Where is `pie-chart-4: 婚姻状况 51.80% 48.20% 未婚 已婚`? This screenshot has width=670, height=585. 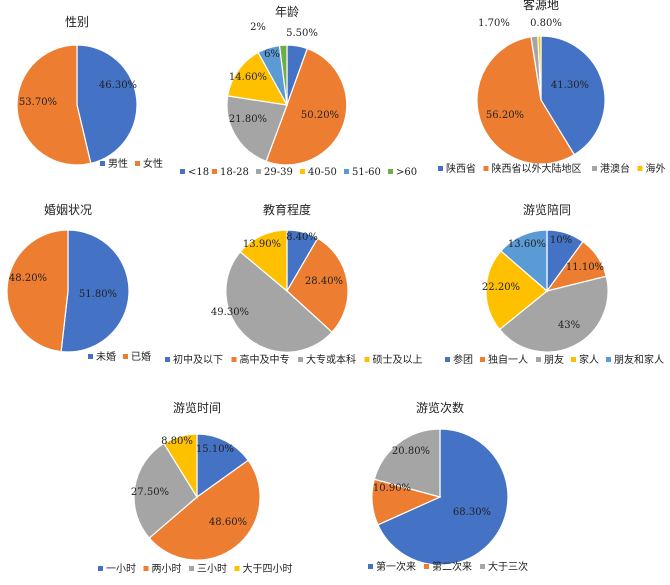
pie-chart-4: 婚姻状况 51.80% 48.20% 未婚 已婚 is located at coordinates (78, 282).